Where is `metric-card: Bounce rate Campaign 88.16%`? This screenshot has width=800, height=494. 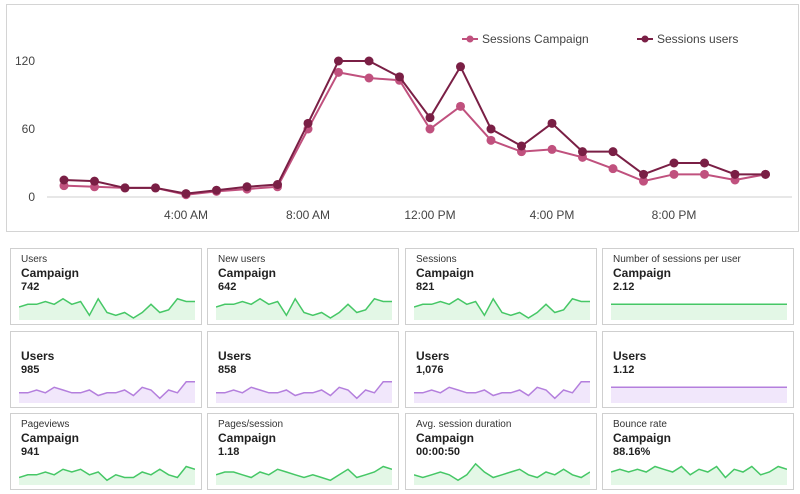 metric-card: Bounce rate Campaign 88.16% is located at coordinates (698, 451).